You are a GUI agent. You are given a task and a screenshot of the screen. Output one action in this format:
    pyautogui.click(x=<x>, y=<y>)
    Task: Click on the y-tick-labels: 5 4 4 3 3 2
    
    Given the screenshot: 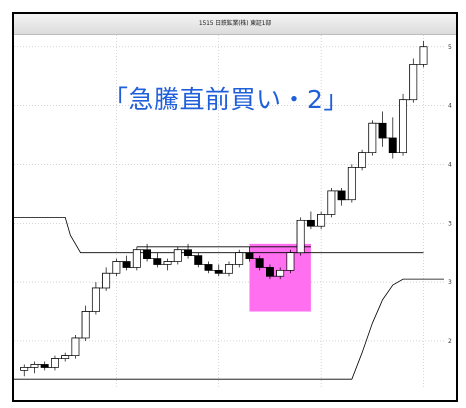 What is the action you would take?
    pyautogui.click(x=450, y=194)
    